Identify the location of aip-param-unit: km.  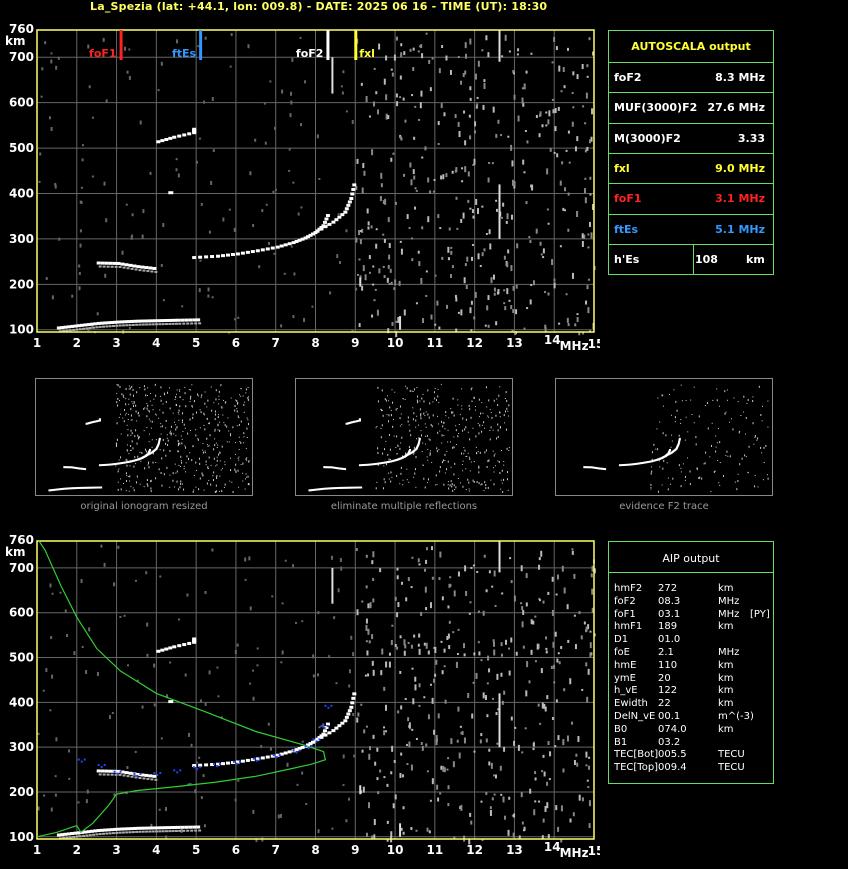
(726, 627).